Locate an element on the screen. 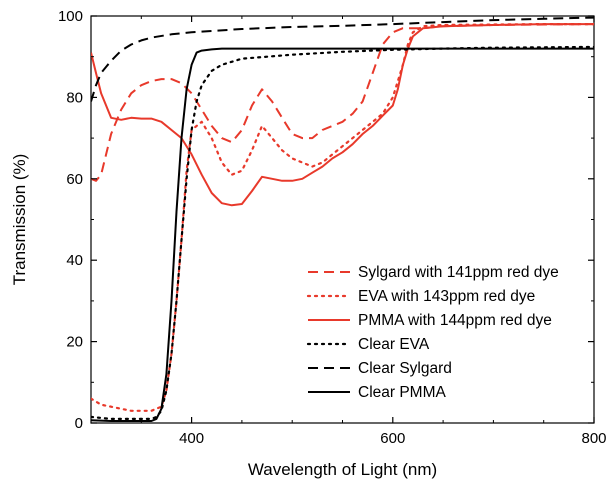  y-tick-label: 0 is located at coordinates (79, 423).